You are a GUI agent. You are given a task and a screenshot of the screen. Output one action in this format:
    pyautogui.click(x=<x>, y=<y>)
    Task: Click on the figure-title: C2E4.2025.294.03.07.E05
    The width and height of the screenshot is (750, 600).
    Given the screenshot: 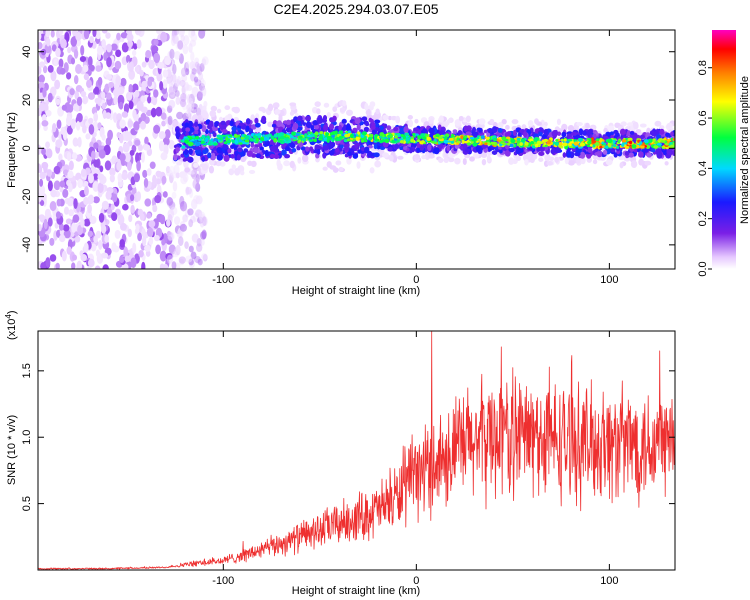 What is the action you would take?
    pyautogui.click(x=355, y=9)
    